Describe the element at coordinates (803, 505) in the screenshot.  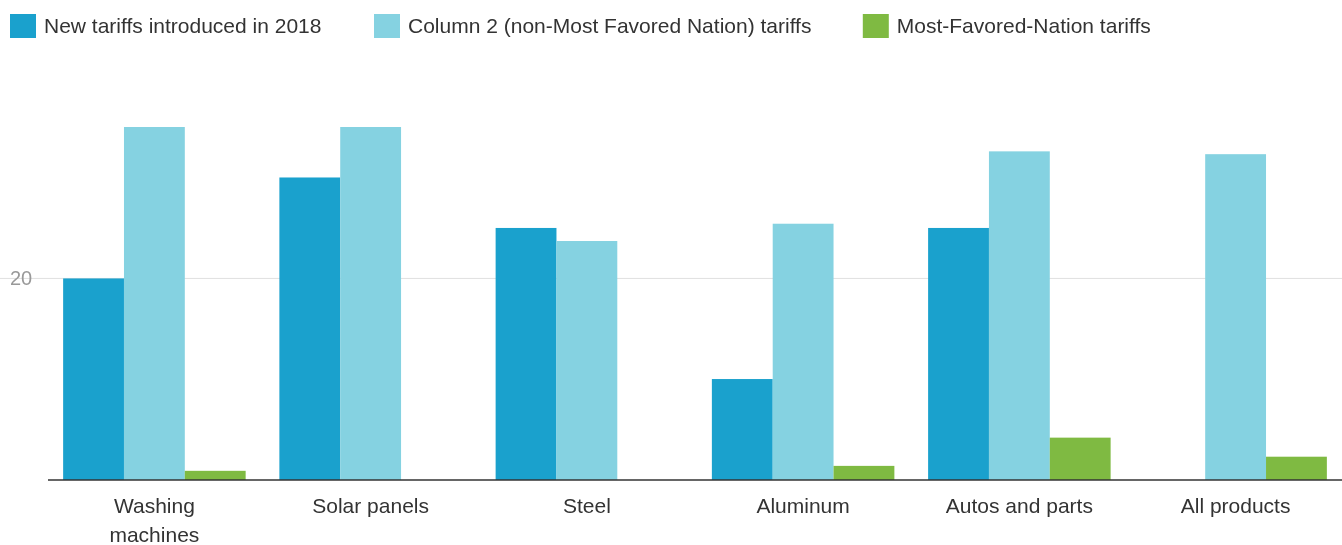
I see `x-tick-label: Aluminum` at that location.